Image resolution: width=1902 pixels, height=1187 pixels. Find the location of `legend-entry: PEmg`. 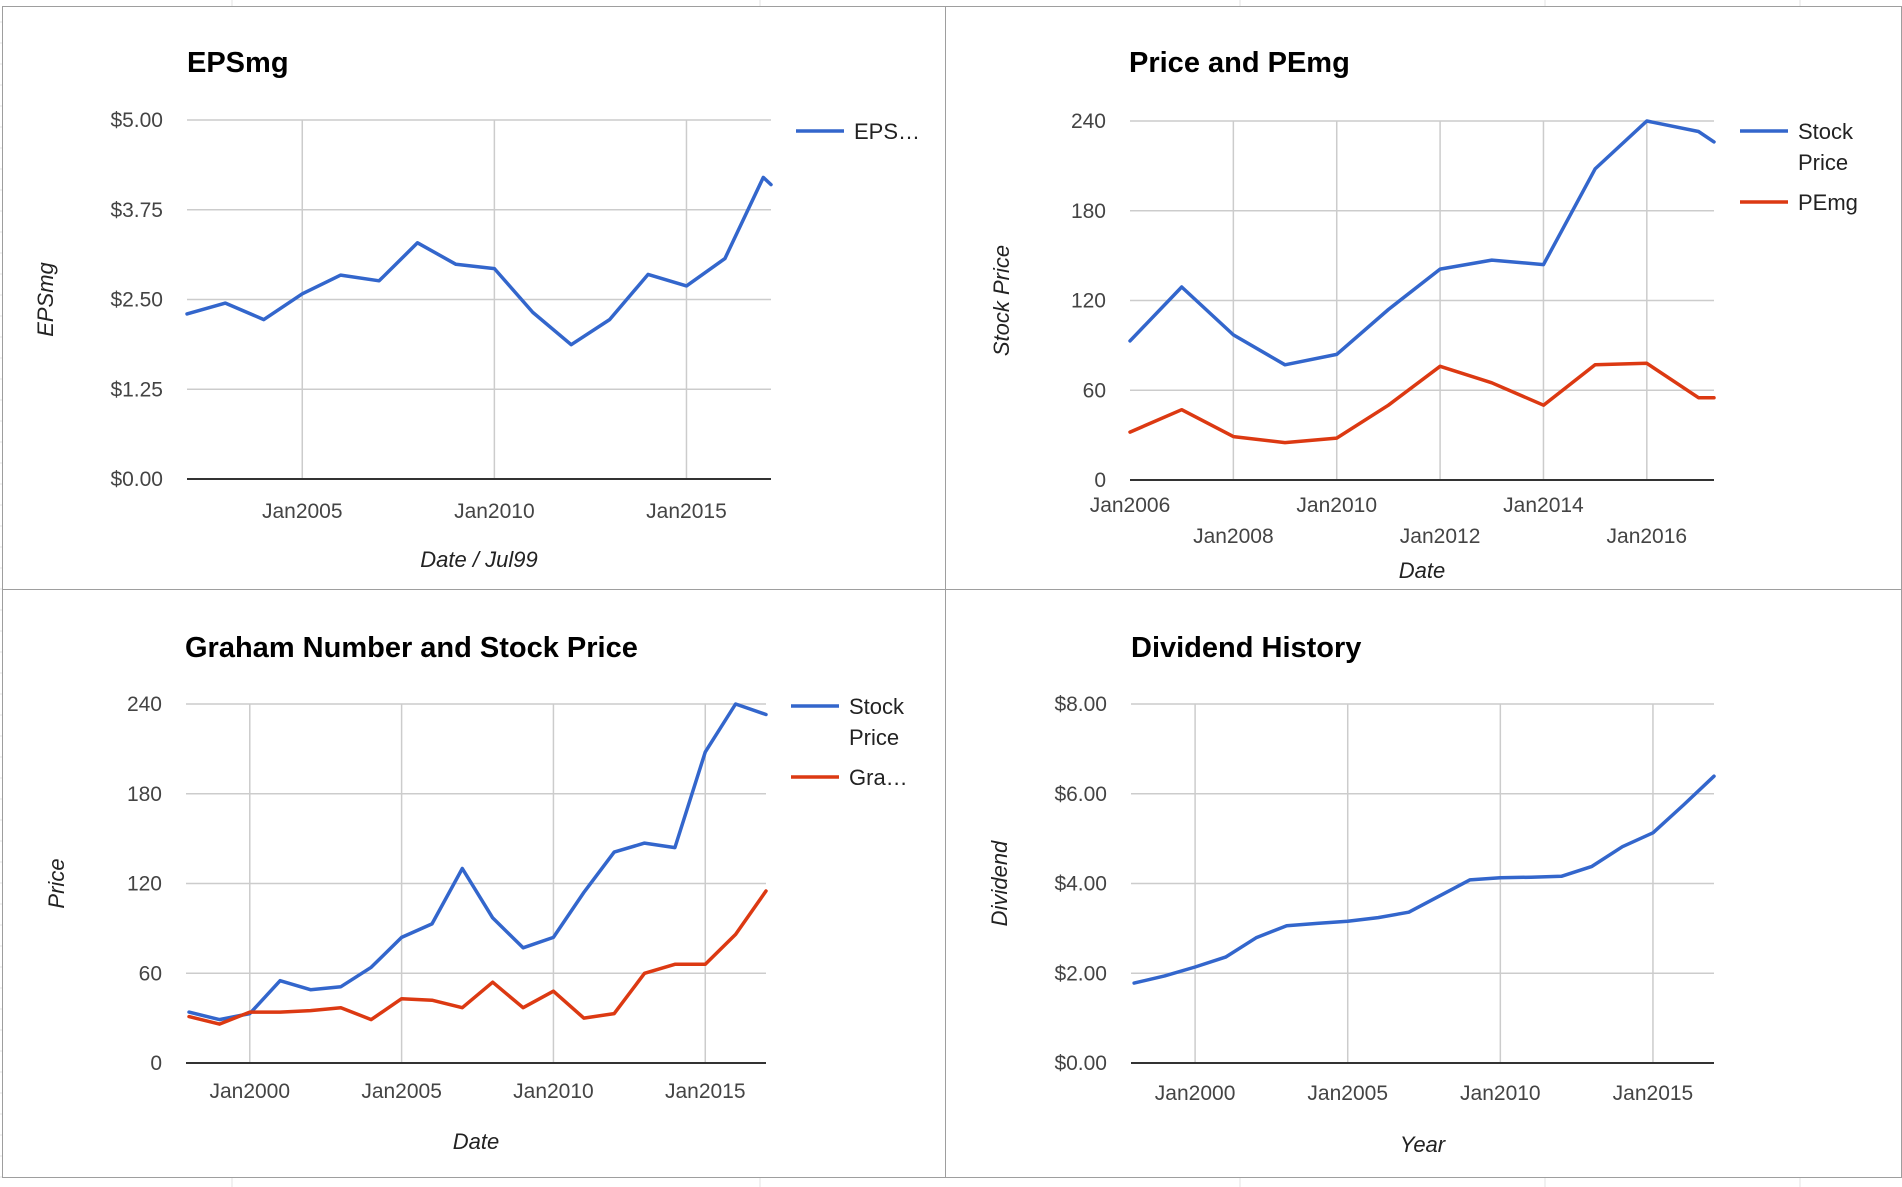

legend-entry: PEmg is located at coordinates (1799, 202).